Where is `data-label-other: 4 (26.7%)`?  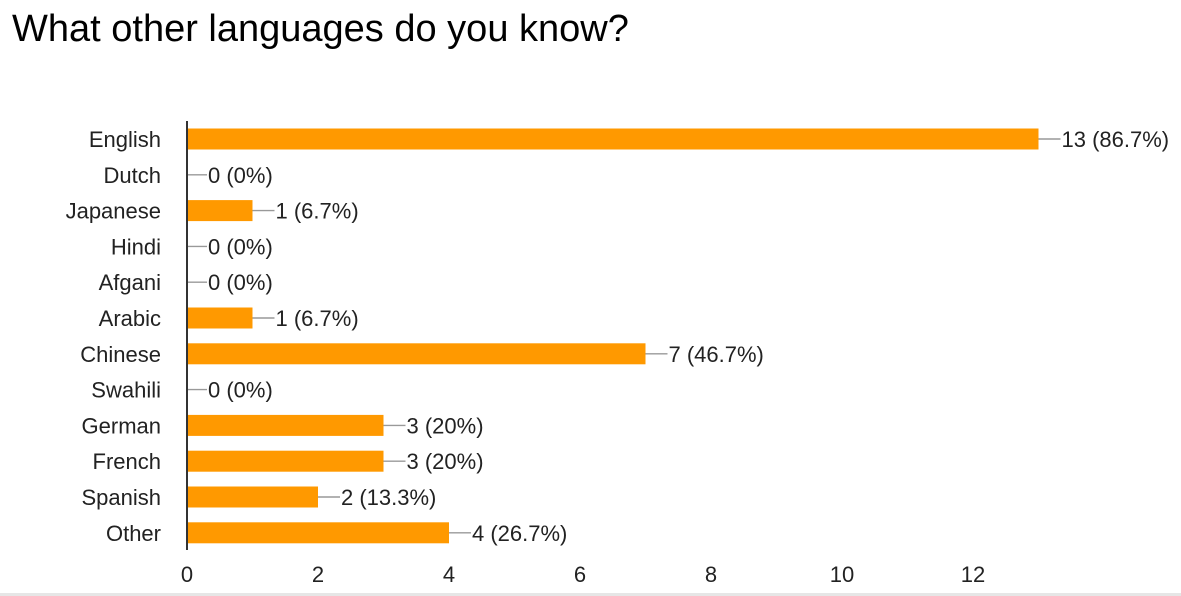 data-label-other: 4 (26.7%) is located at coordinates (519, 533).